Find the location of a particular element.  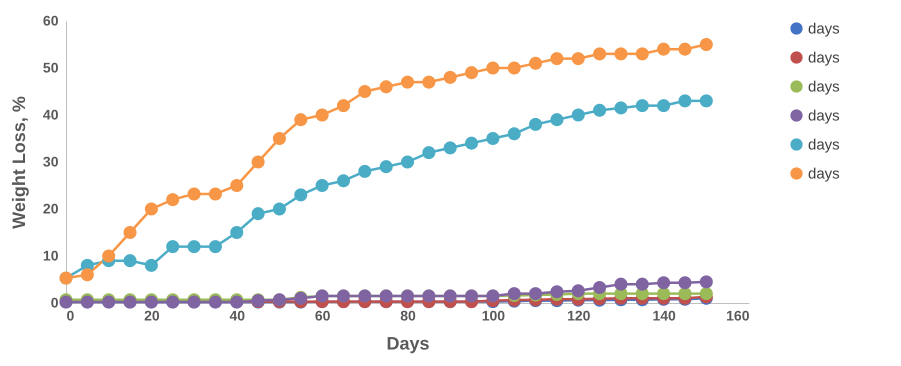

x-tick-label: 20 is located at coordinates (152, 316).